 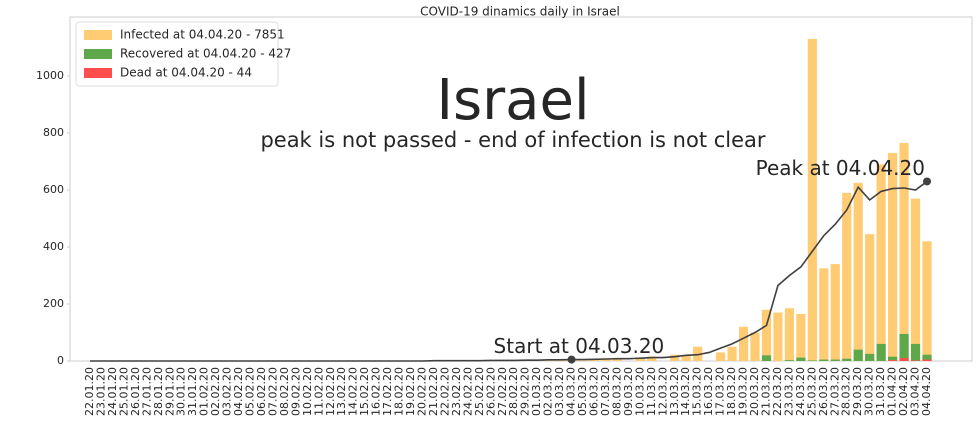 What do you see at coordinates (399, 391) in the screenshot?
I see `x-tick-label: 18.02.20` at bounding box center [399, 391].